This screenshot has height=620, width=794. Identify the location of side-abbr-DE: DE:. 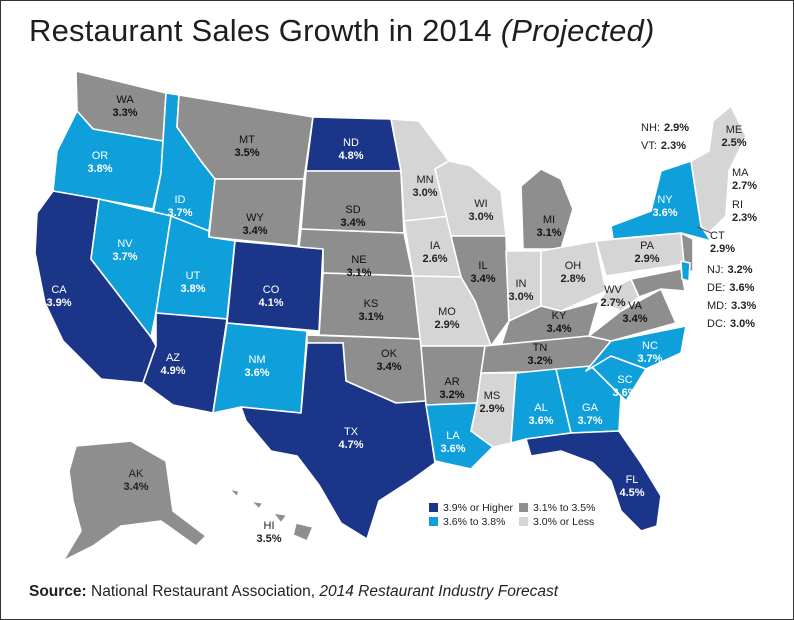
(716, 288).